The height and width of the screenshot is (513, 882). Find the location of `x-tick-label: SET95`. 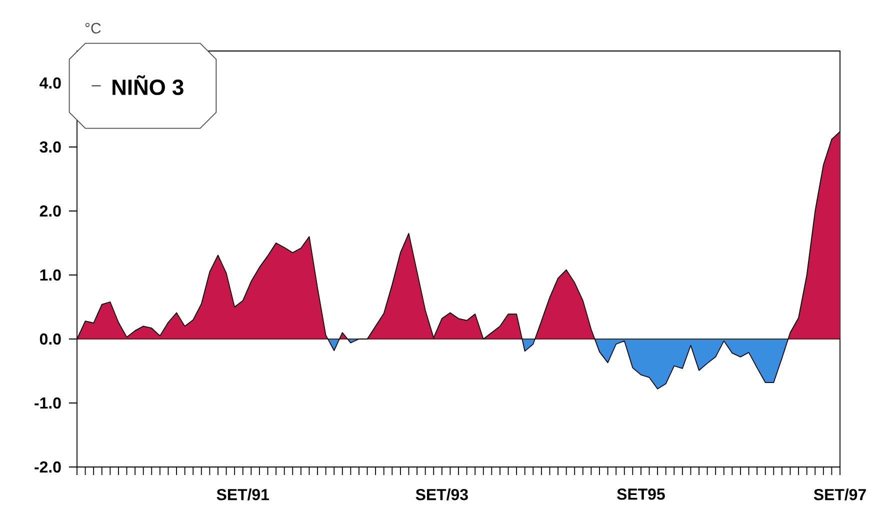

x-tick-label: SET95 is located at coordinates (641, 494).